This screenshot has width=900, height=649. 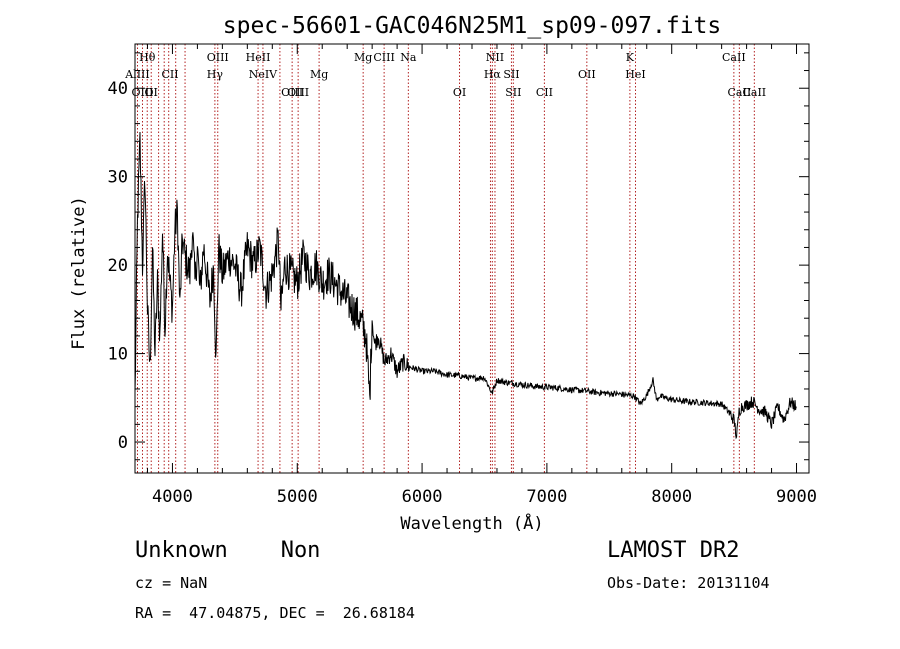 I want to click on y-tick-label: 40, so click(x=118, y=89).